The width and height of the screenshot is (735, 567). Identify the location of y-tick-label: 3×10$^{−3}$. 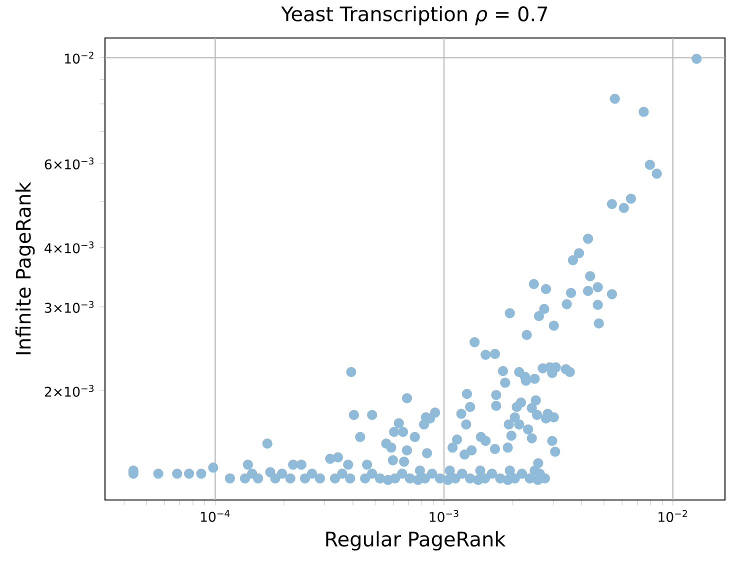
(69, 306).